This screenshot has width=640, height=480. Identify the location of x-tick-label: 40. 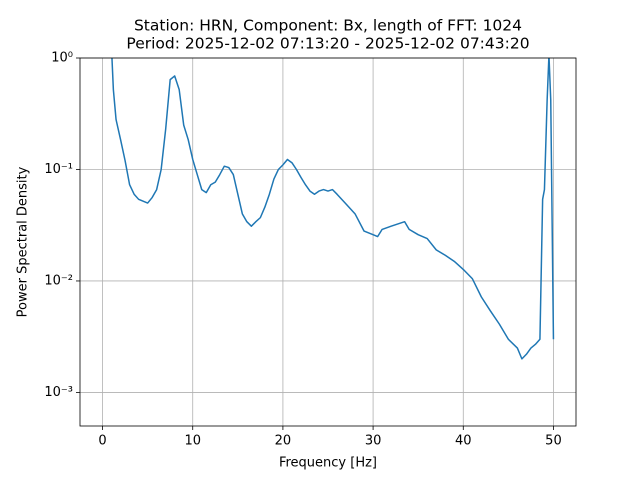
(463, 441).